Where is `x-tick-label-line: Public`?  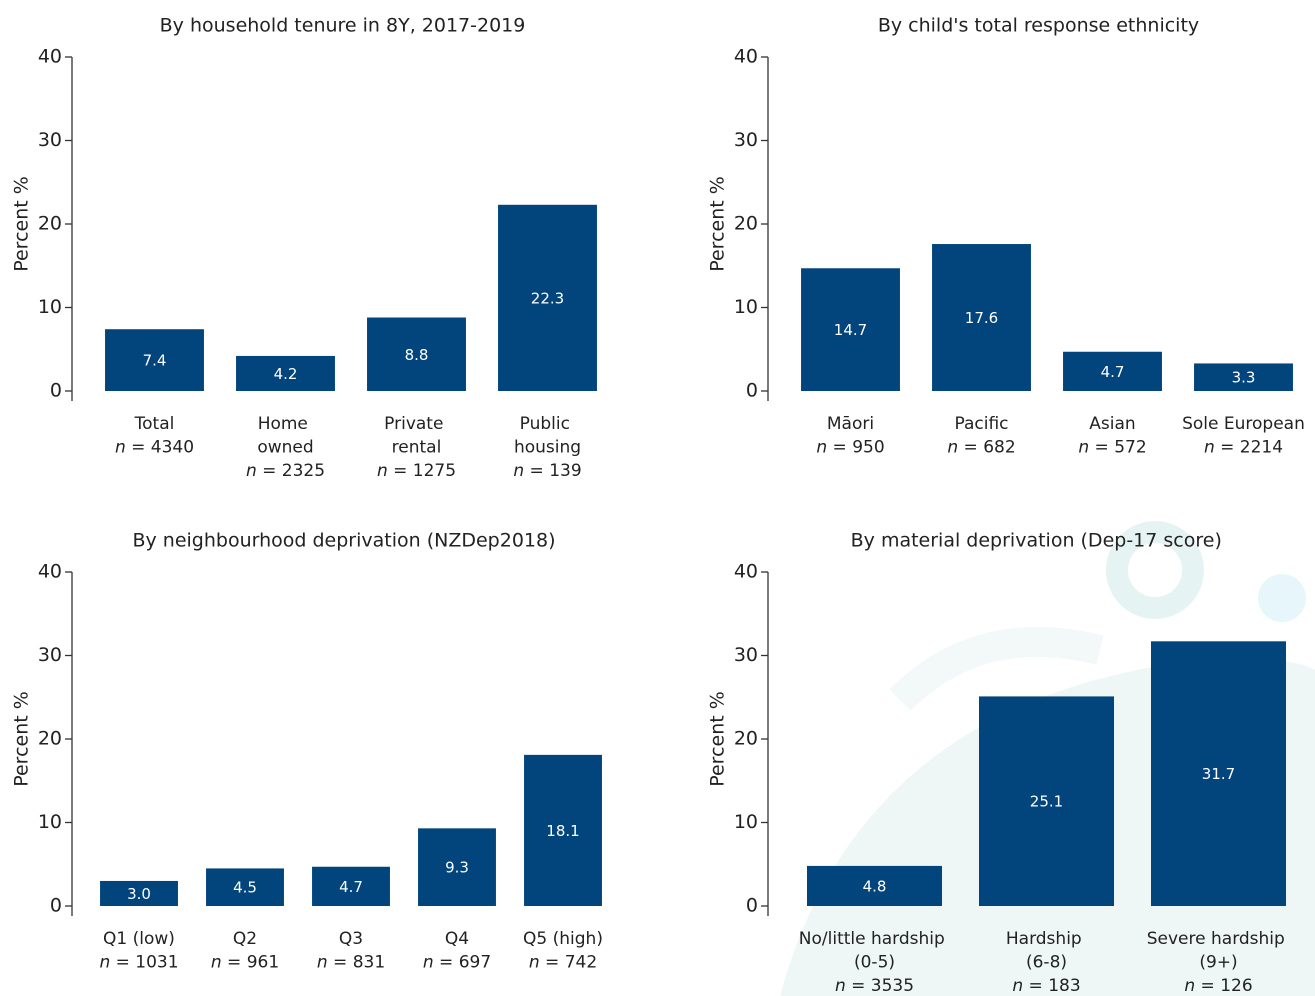
x-tick-label-line: Public is located at coordinates (545, 424).